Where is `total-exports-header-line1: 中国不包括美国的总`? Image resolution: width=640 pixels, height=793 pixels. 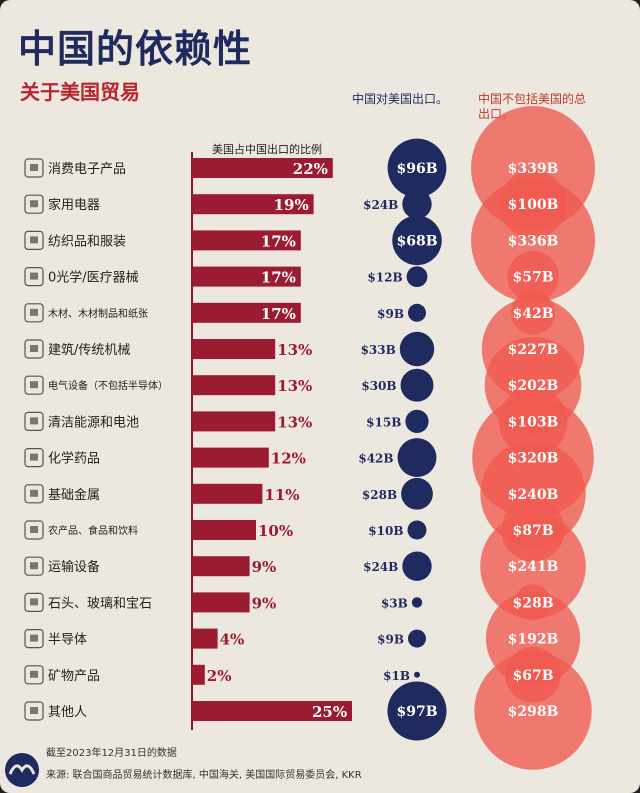 total-exports-header-line1: 中国不包括美国的总 is located at coordinates (532, 99).